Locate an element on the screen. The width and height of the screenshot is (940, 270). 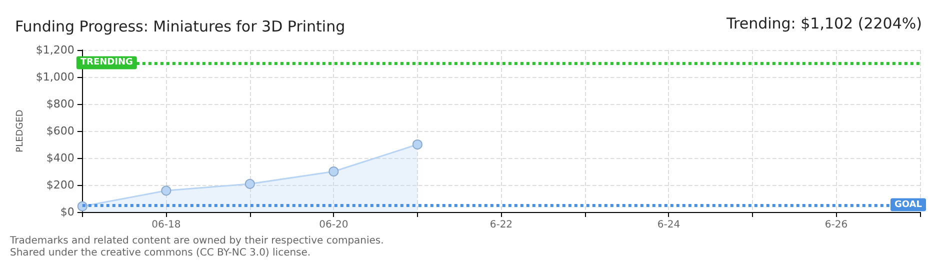
text: Trademarks and related content are owned by their respective companies. is located at coordinates (196, 241).